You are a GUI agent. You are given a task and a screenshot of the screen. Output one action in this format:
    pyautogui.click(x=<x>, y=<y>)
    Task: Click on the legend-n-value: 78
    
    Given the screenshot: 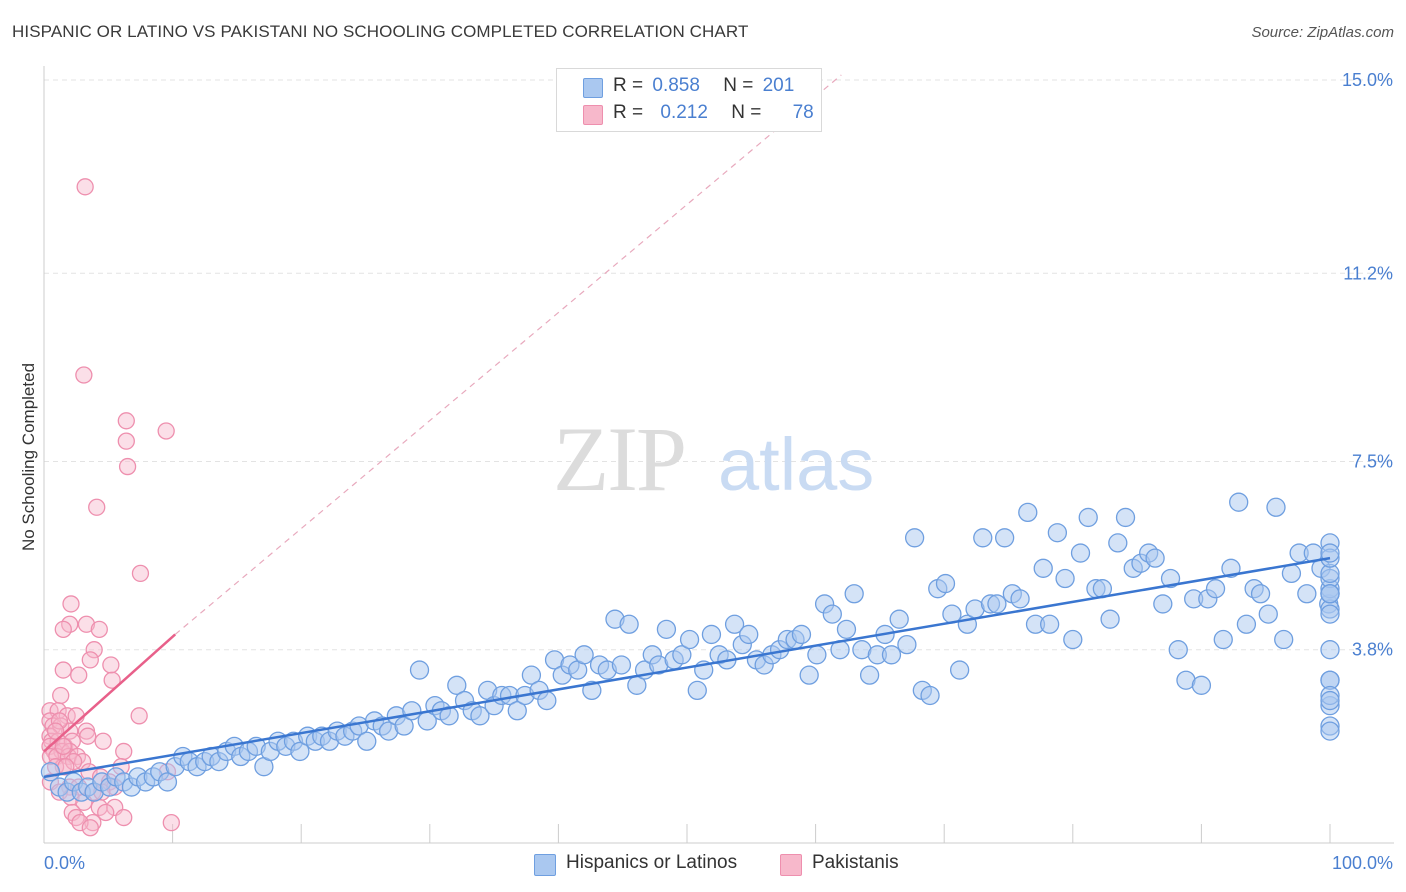 What is the action you would take?
    pyautogui.click(x=803, y=112)
    